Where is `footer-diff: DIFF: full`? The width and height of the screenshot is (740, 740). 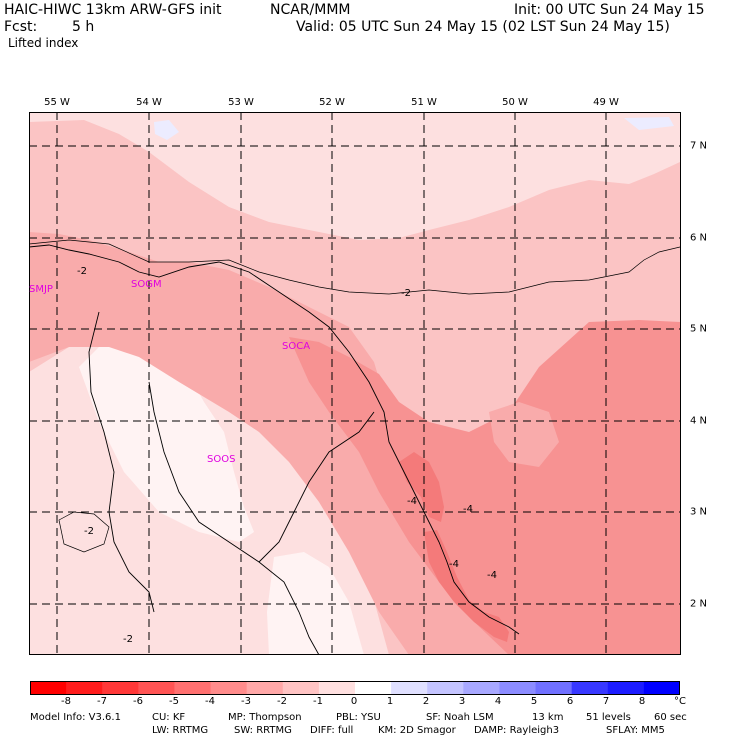
footer-diff: DIFF: full is located at coordinates (332, 730).